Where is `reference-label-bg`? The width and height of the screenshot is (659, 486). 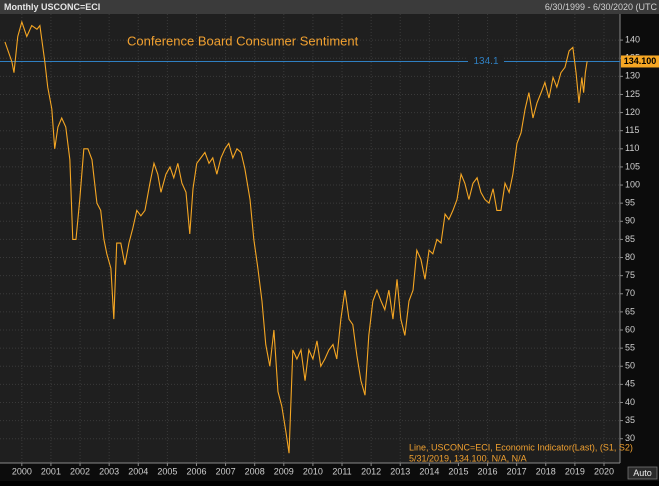 reference-label-bg is located at coordinates (486, 61).